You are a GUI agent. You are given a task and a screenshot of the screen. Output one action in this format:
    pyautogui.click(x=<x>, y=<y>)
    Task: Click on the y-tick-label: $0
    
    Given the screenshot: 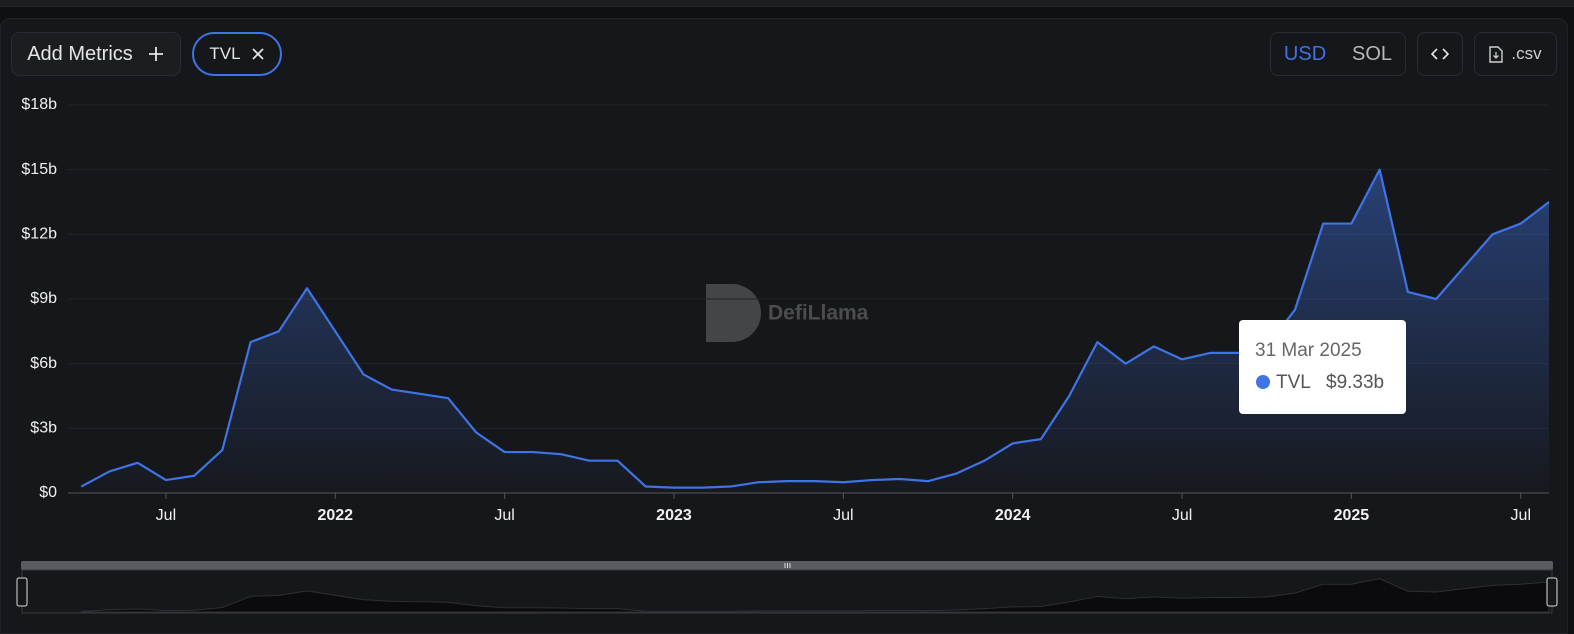 What is the action you would take?
    pyautogui.click(x=48, y=492)
    